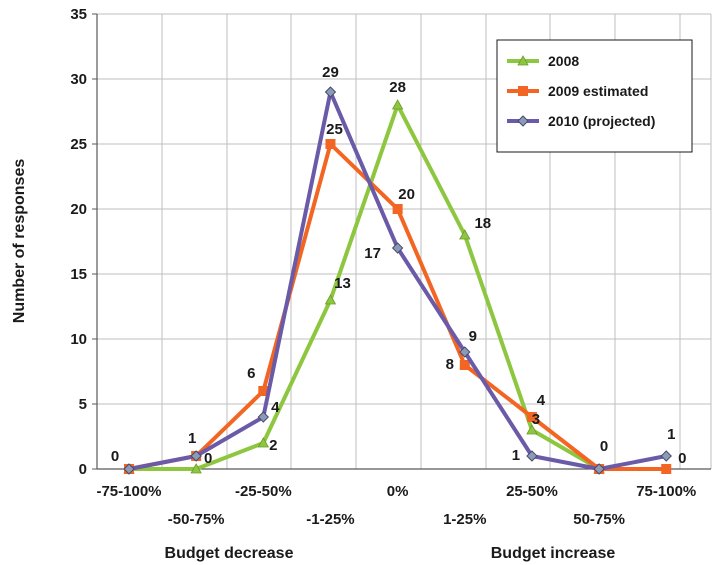  I want to click on legend: 2008 2009 estimated 2010 (projected), so click(594, 96).